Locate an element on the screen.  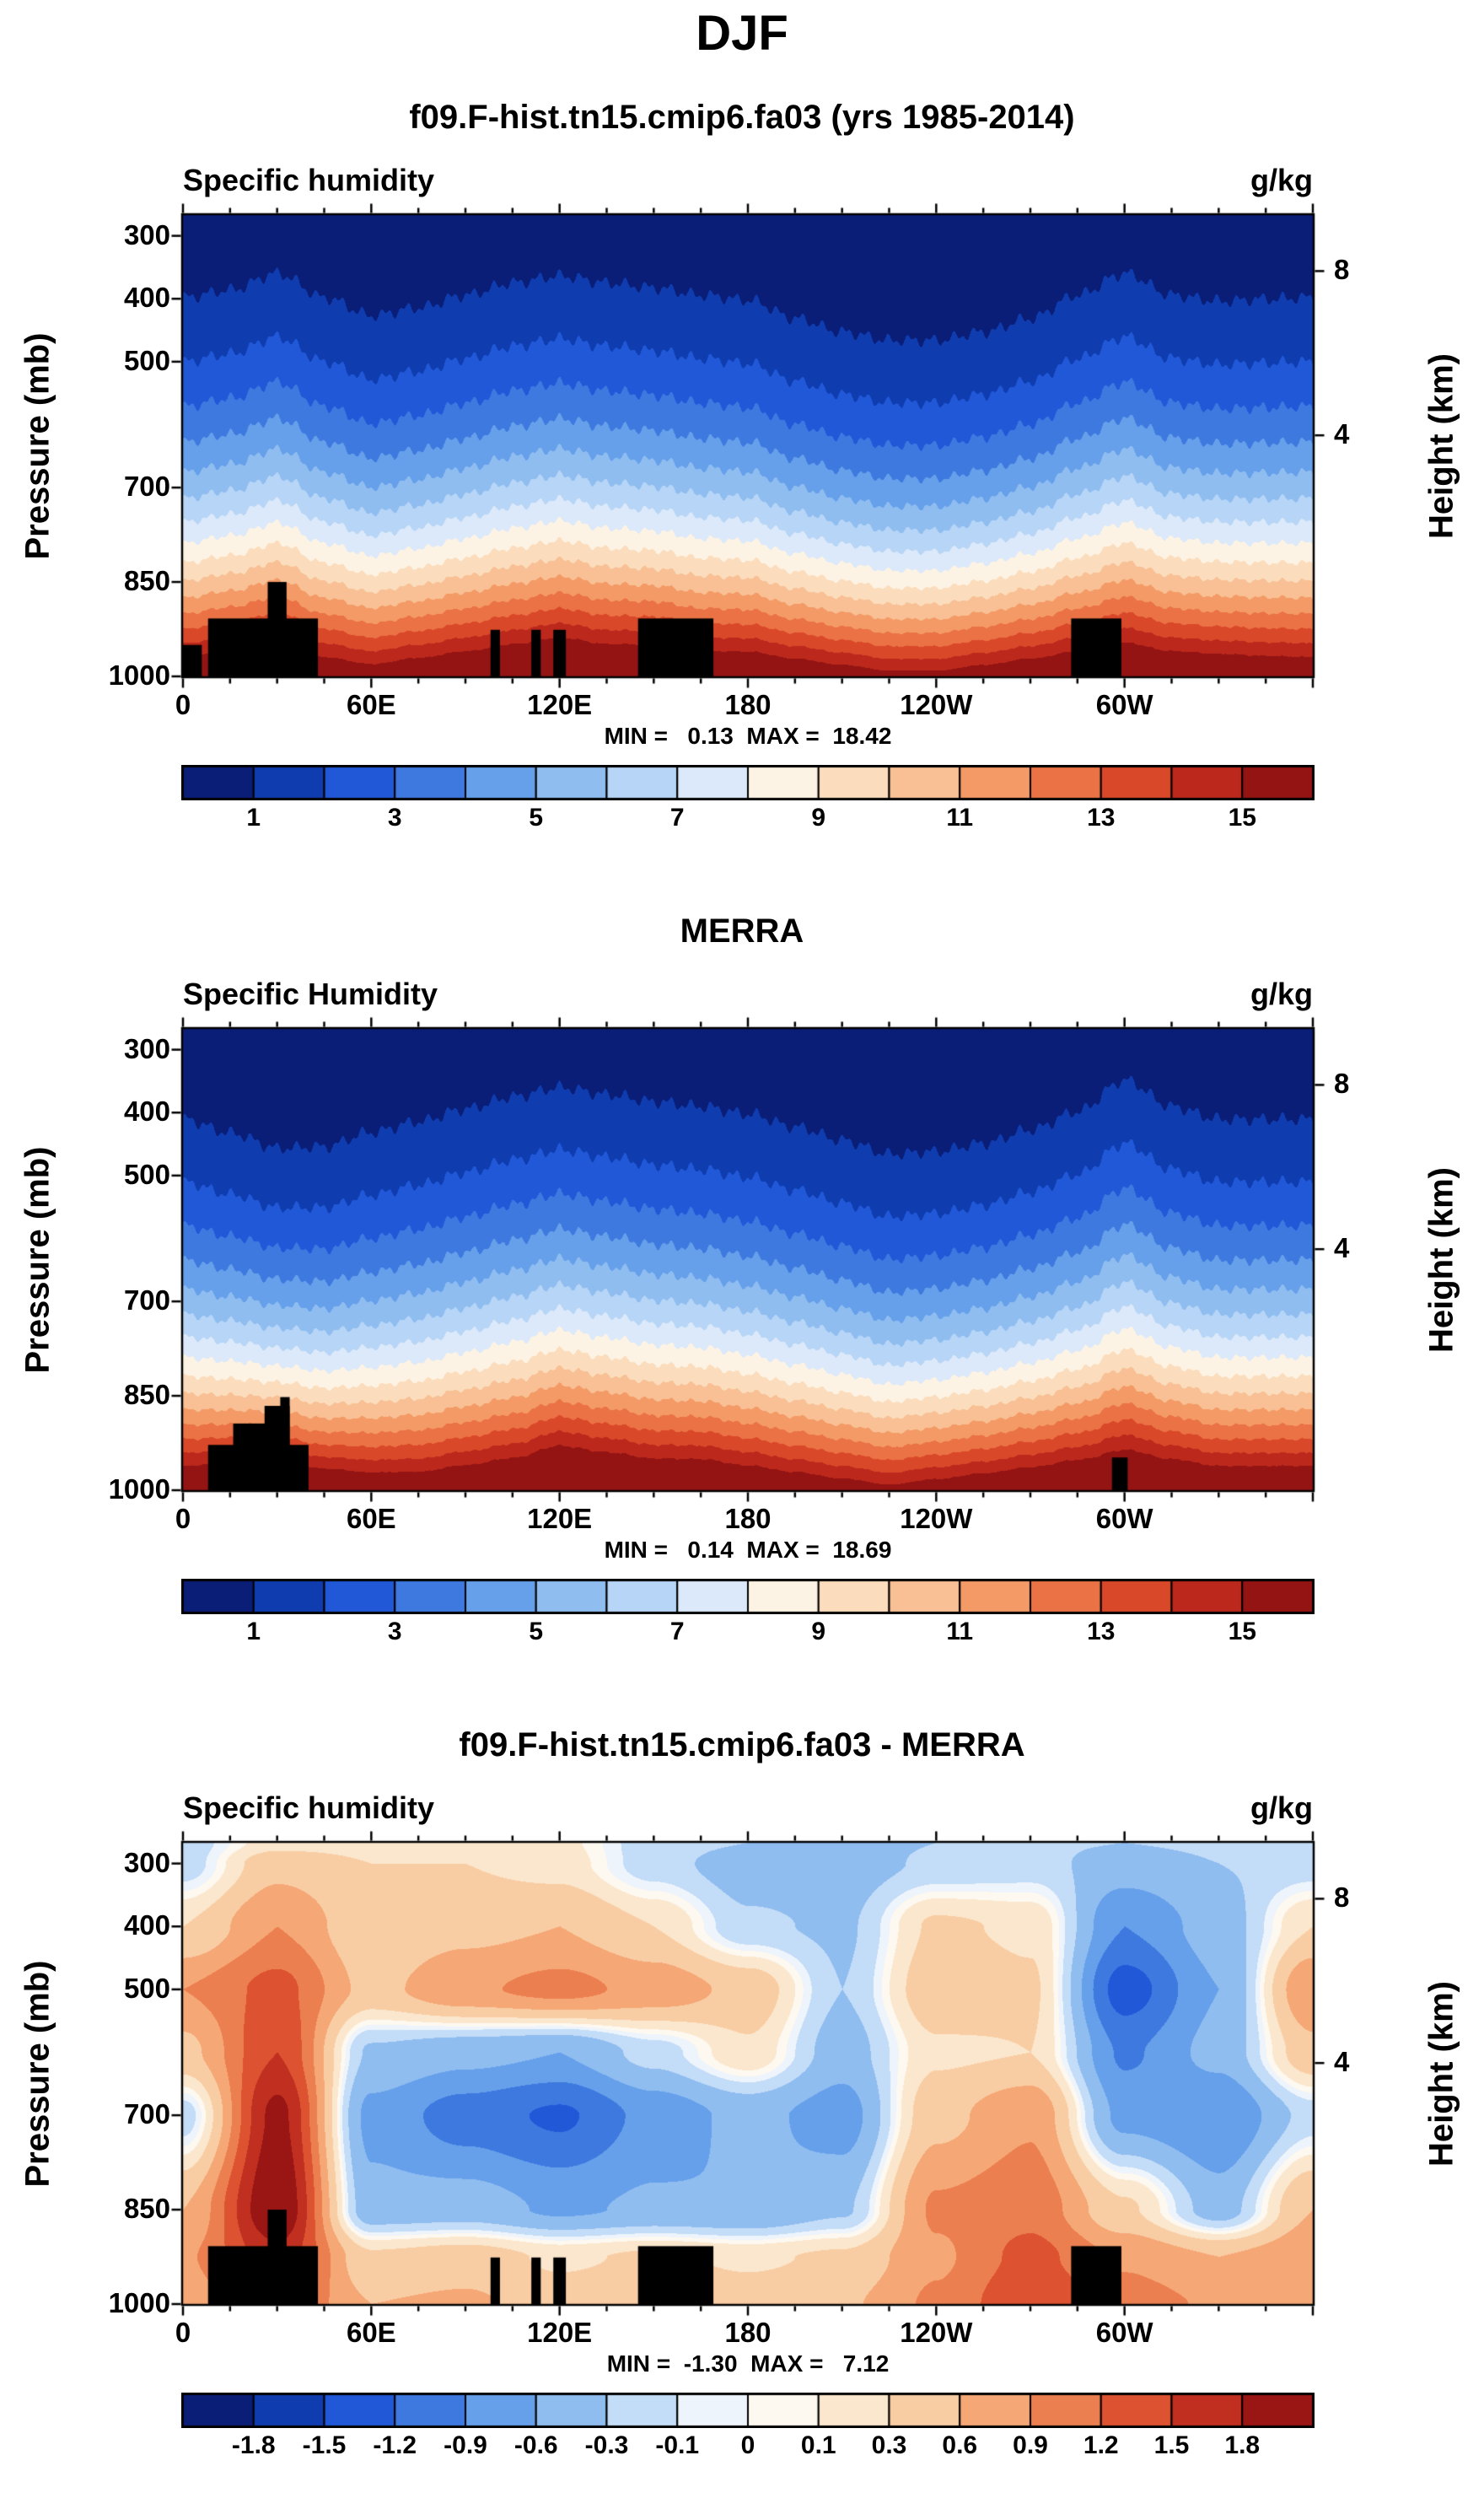
figure-title: DJF is located at coordinates (742, 33).